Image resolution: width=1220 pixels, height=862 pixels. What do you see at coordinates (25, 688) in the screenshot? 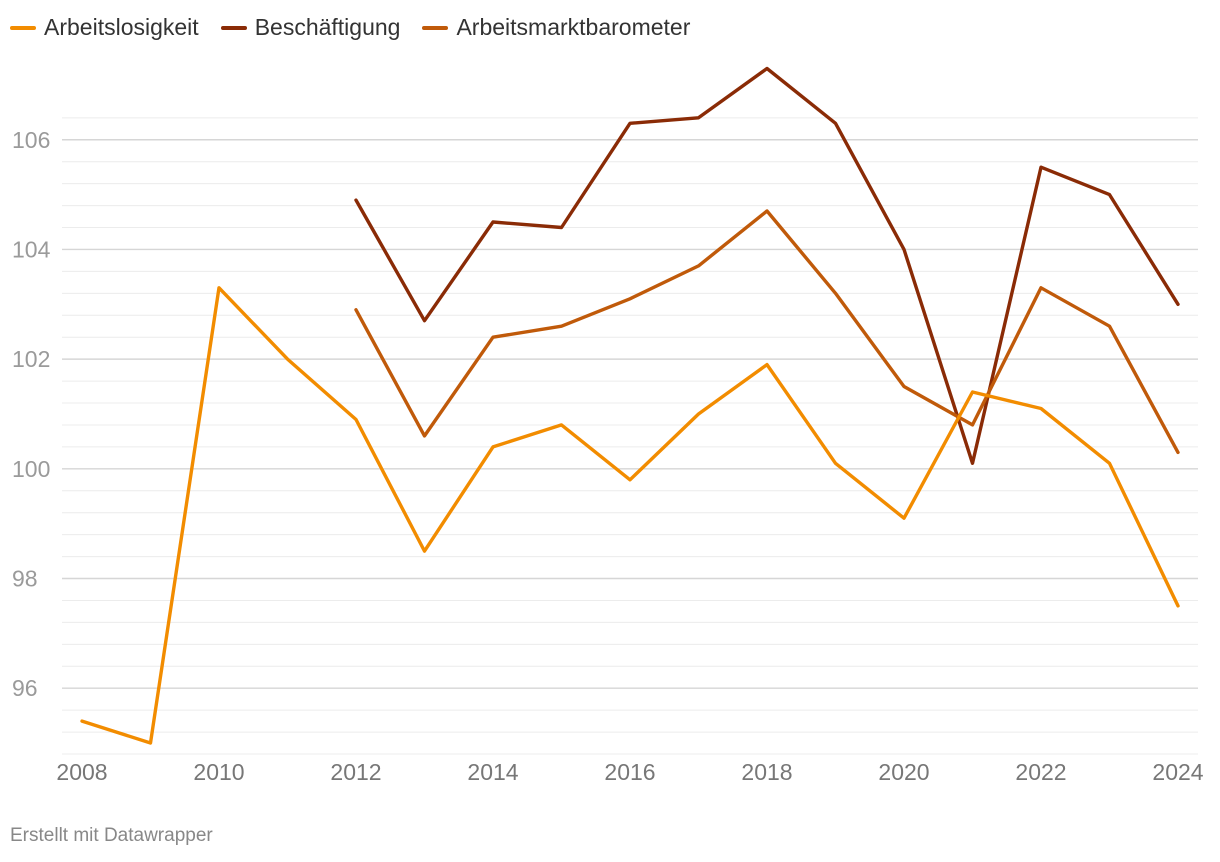
I see `y-tick-label: 96` at bounding box center [25, 688].